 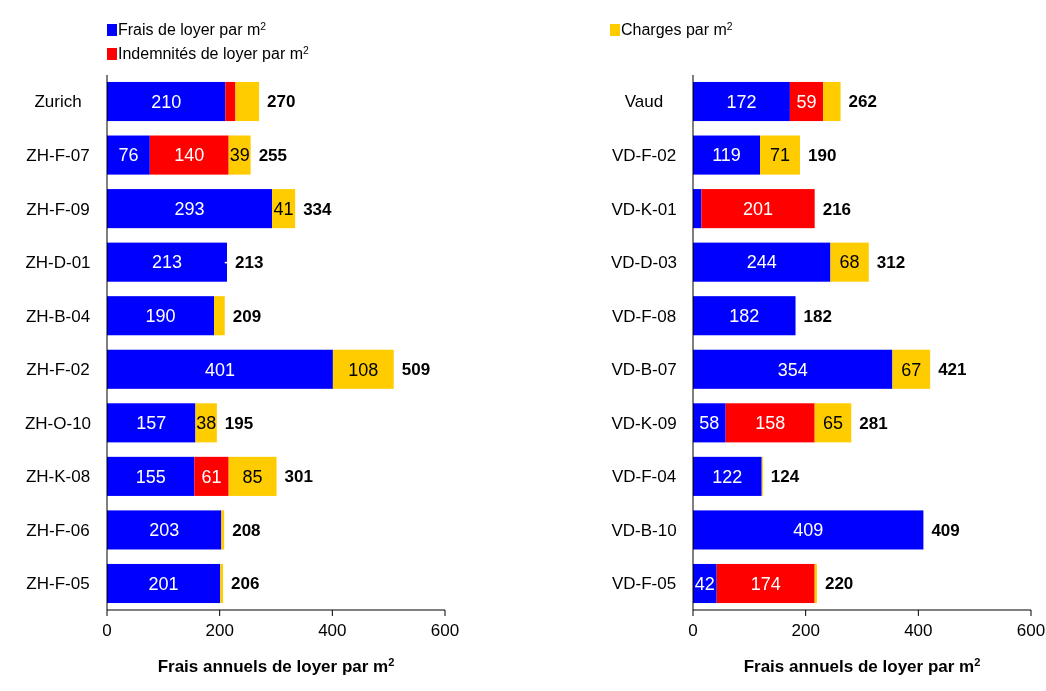 What do you see at coordinates (837, 209) in the screenshot?
I see `total-label: 216` at bounding box center [837, 209].